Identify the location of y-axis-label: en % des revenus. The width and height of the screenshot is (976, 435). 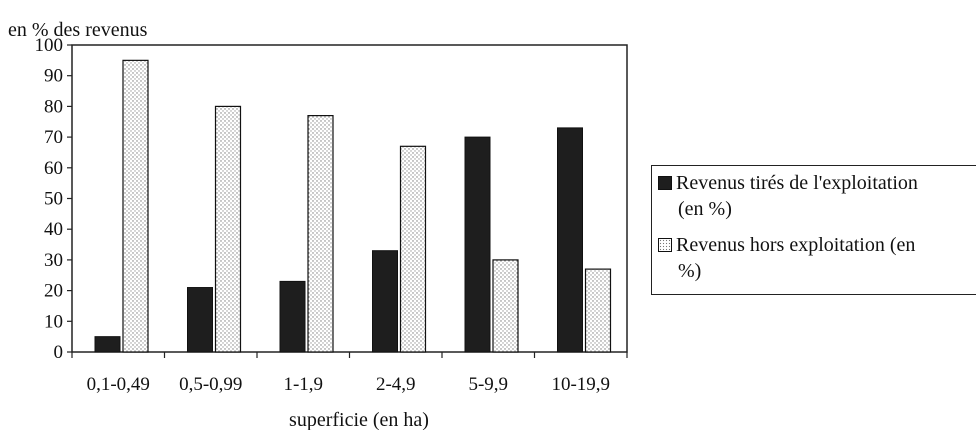
(78, 30).